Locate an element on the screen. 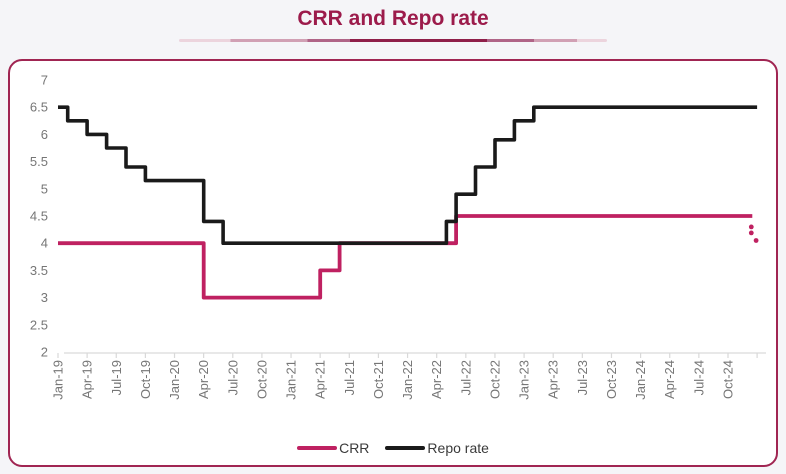  chart-legend: CRR Repo rate is located at coordinates (393, 448).